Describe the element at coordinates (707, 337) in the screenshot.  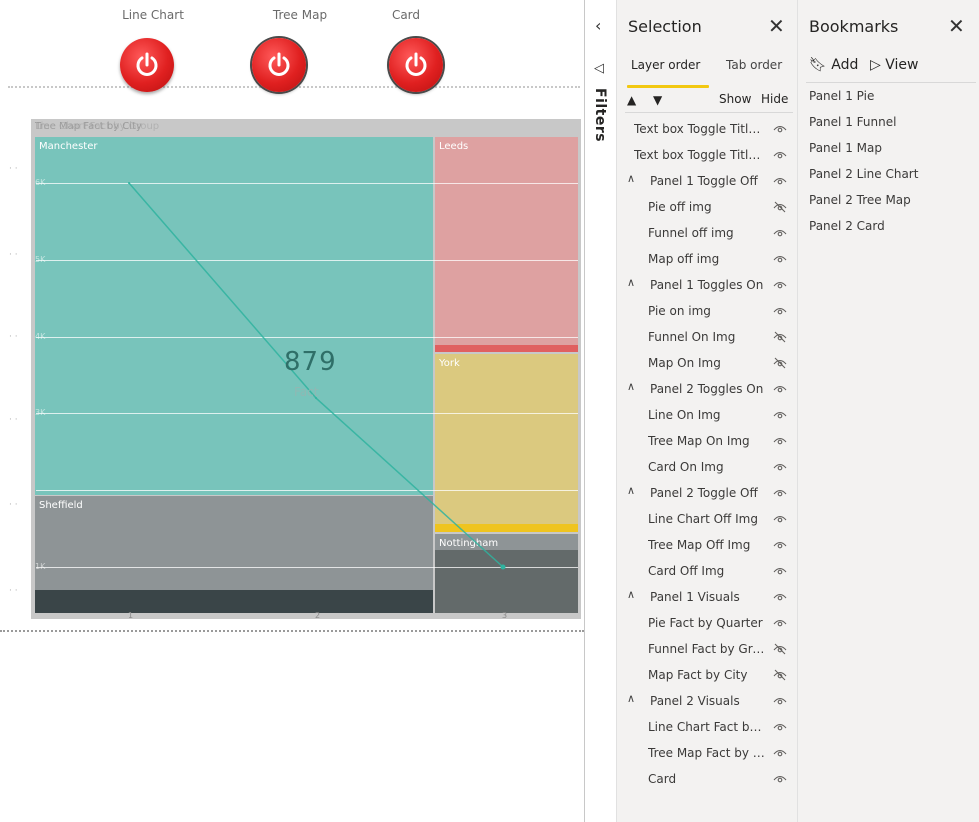
I see `layer-row: Funnel On Img` at that location.